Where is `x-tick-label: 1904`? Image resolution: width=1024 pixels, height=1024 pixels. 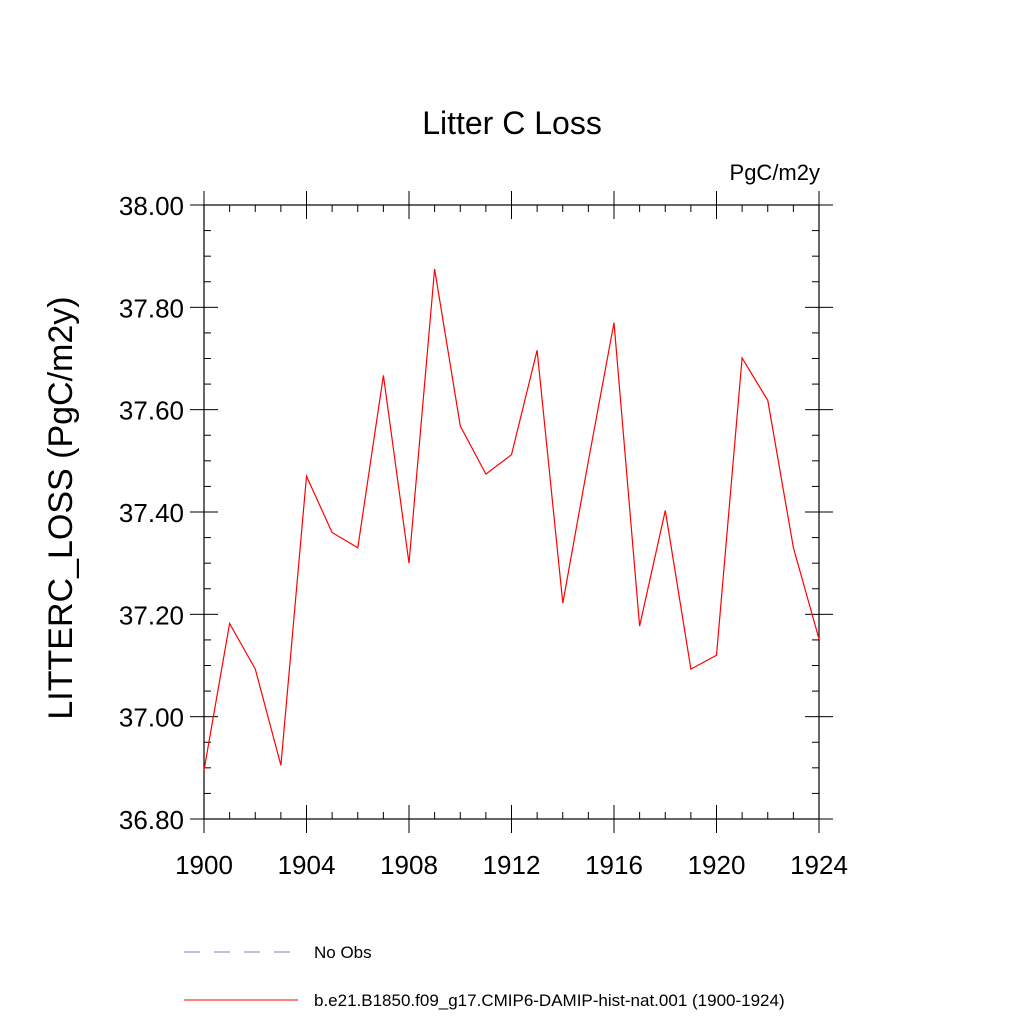 x-tick-label: 1904 is located at coordinates (307, 865).